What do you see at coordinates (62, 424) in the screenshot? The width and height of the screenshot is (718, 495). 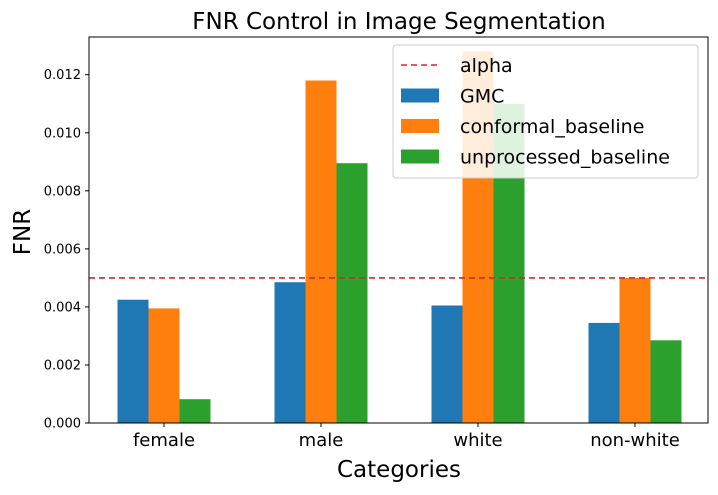 I see `y-tick-label: 0.000` at bounding box center [62, 424].